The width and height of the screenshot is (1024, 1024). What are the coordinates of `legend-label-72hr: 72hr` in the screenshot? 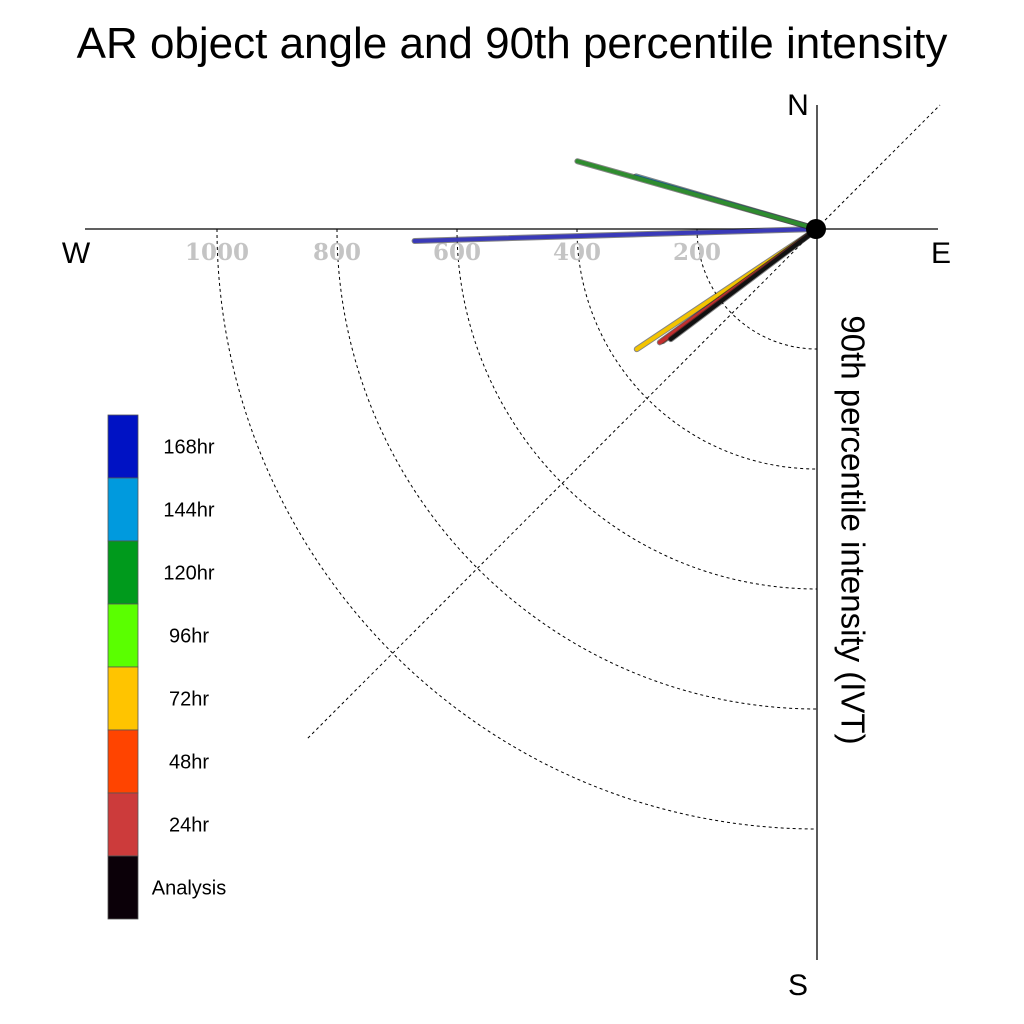 It's located at (189, 700).